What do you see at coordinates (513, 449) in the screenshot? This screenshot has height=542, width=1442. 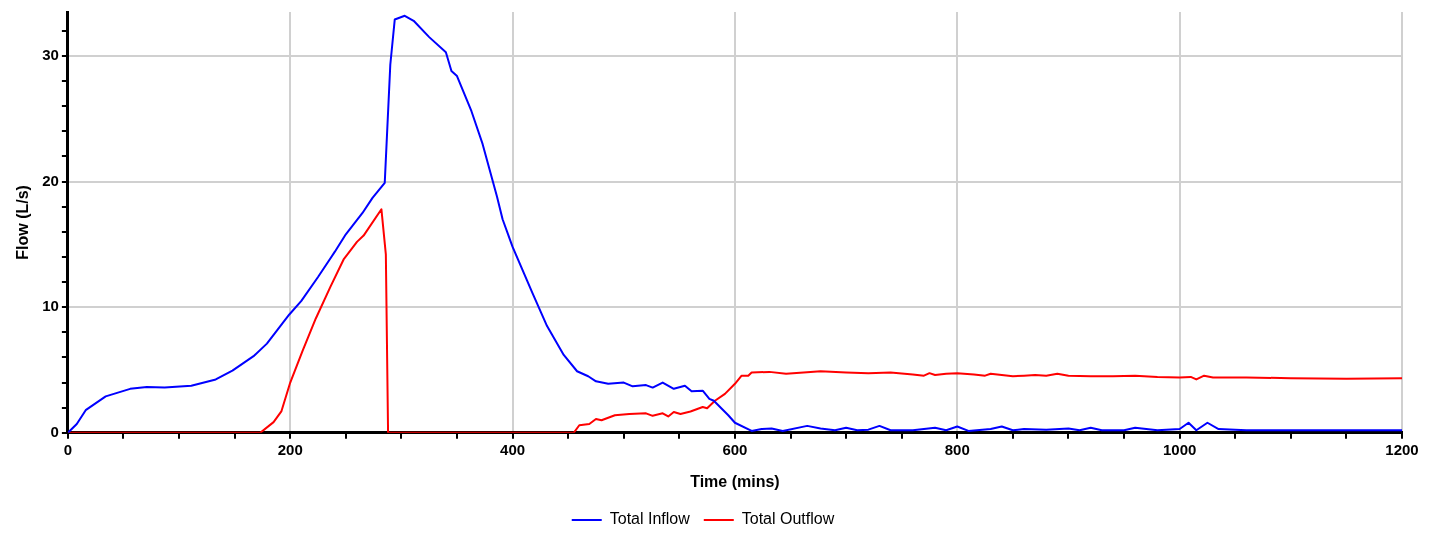 I see `x-tick-label: 400` at bounding box center [513, 449].